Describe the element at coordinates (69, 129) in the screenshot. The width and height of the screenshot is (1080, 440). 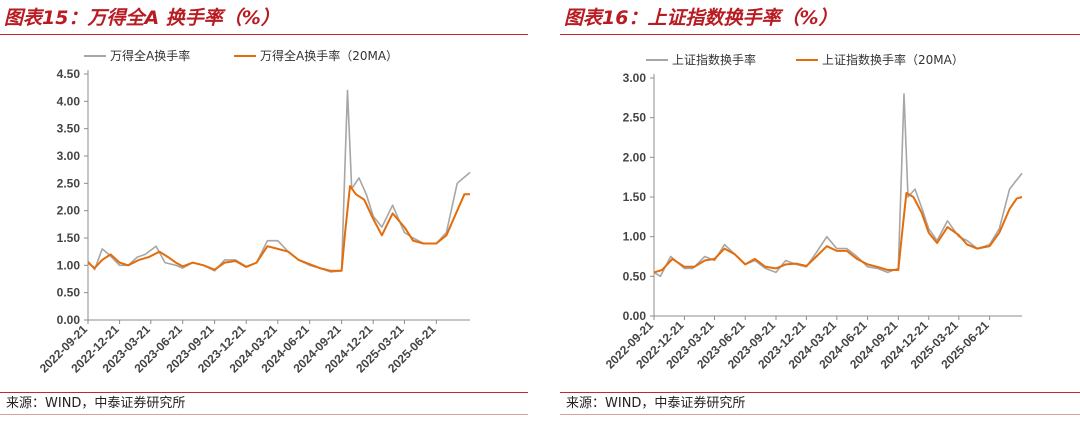
I see `y-tick-label: 3.50` at that location.